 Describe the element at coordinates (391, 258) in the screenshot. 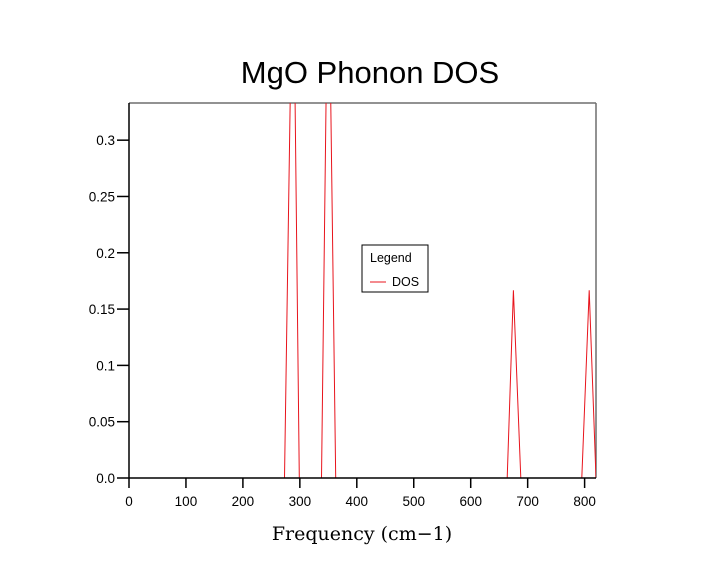

I see `legend-title: Legend` at that location.